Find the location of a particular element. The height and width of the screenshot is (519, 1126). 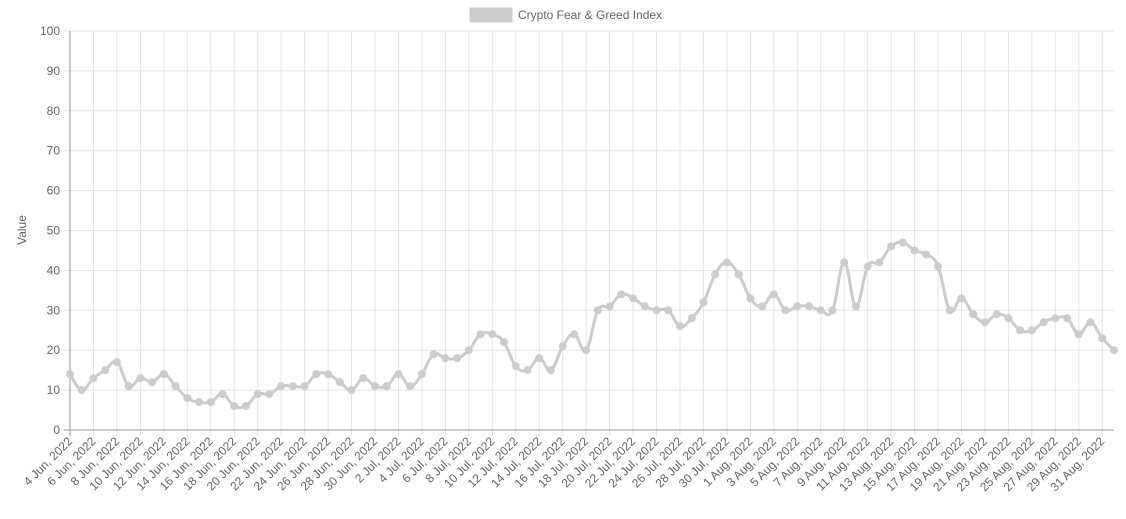

y-tick-label: 20 is located at coordinates (54, 350).